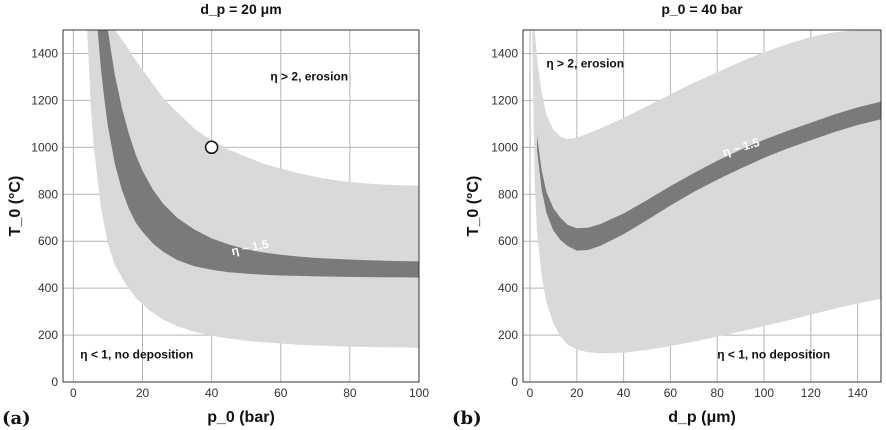  What do you see at coordinates (858, 393) in the screenshot?
I see `x-tick-label: 140` at bounding box center [858, 393].